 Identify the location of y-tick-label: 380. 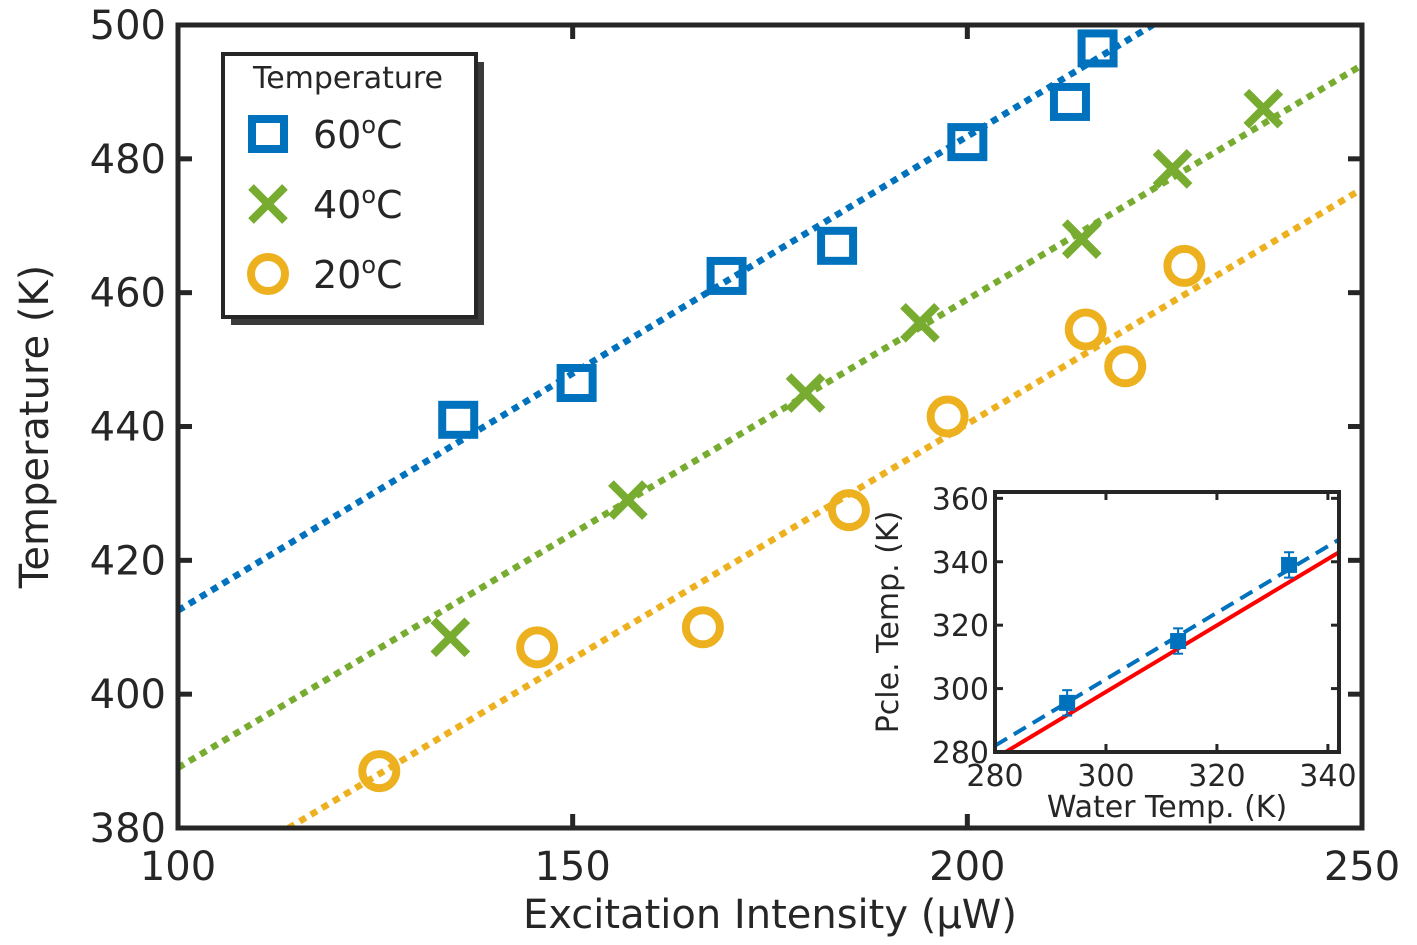
(128, 829).